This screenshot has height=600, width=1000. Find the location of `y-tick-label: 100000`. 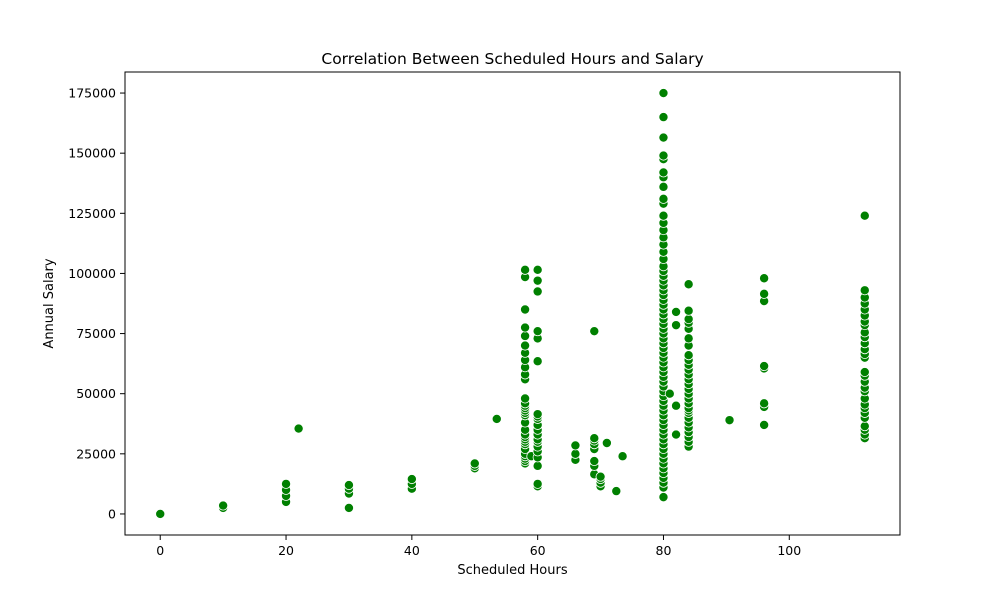

y-tick-label: 100000 is located at coordinates (92, 273).